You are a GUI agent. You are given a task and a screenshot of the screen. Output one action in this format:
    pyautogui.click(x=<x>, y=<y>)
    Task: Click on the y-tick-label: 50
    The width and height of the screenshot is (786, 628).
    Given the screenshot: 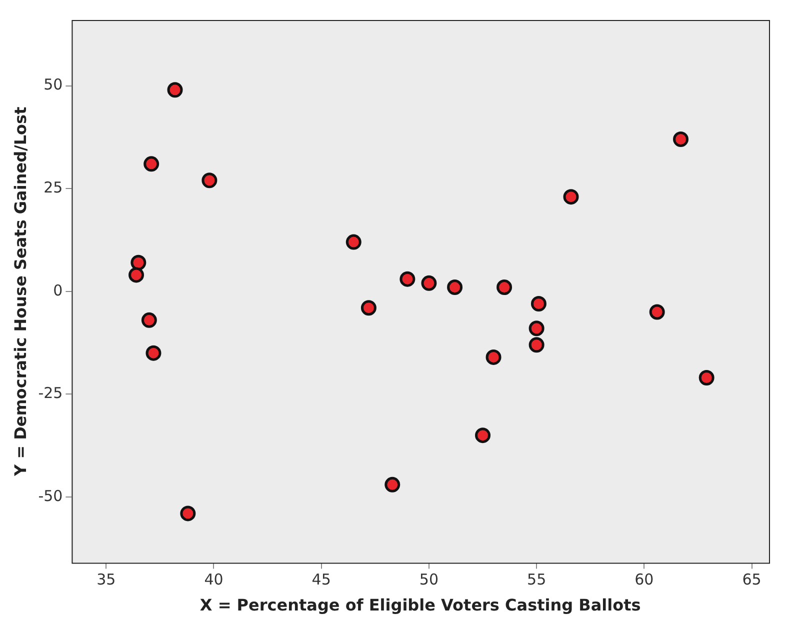 What is the action you would take?
    pyautogui.click(x=53, y=85)
    